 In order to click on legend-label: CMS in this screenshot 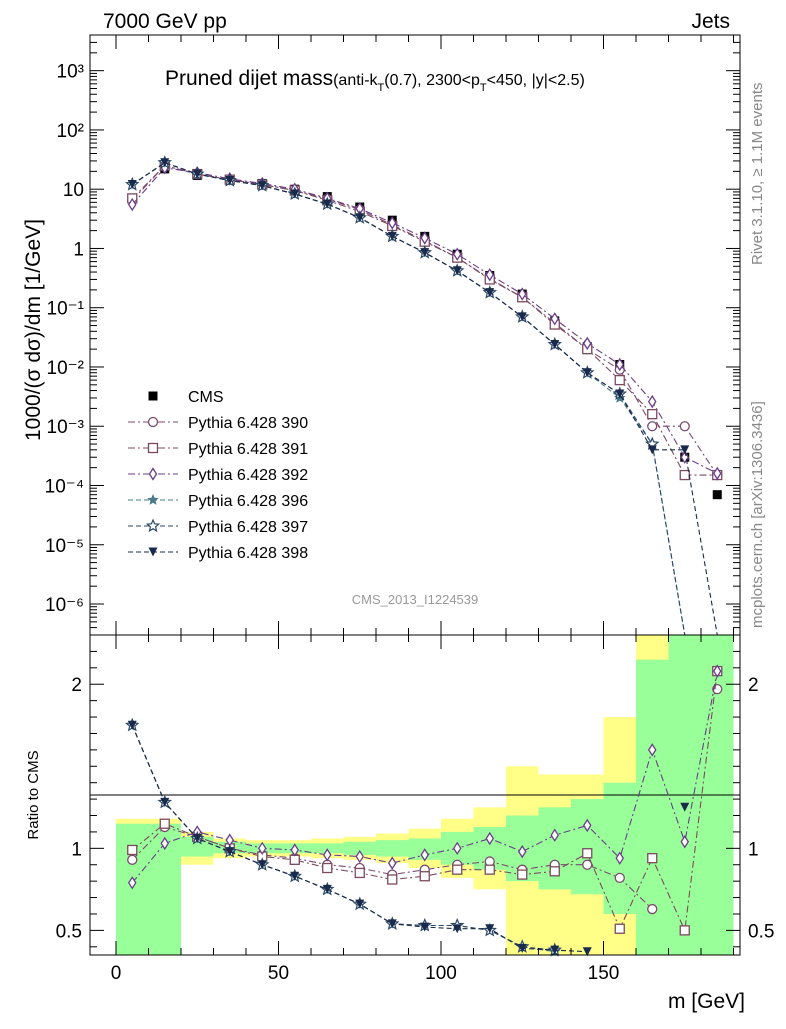, I will do `click(206, 397)`.